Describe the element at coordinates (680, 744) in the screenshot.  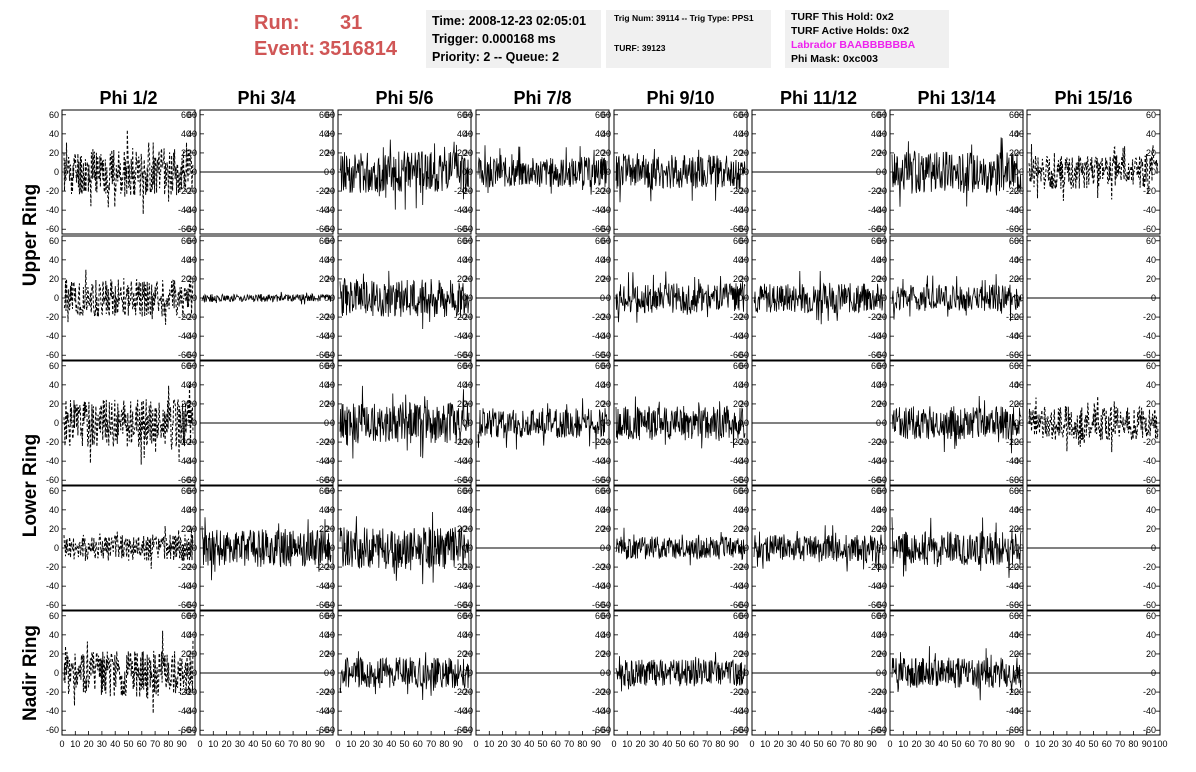
I see `x-tick-label: 50` at that location.